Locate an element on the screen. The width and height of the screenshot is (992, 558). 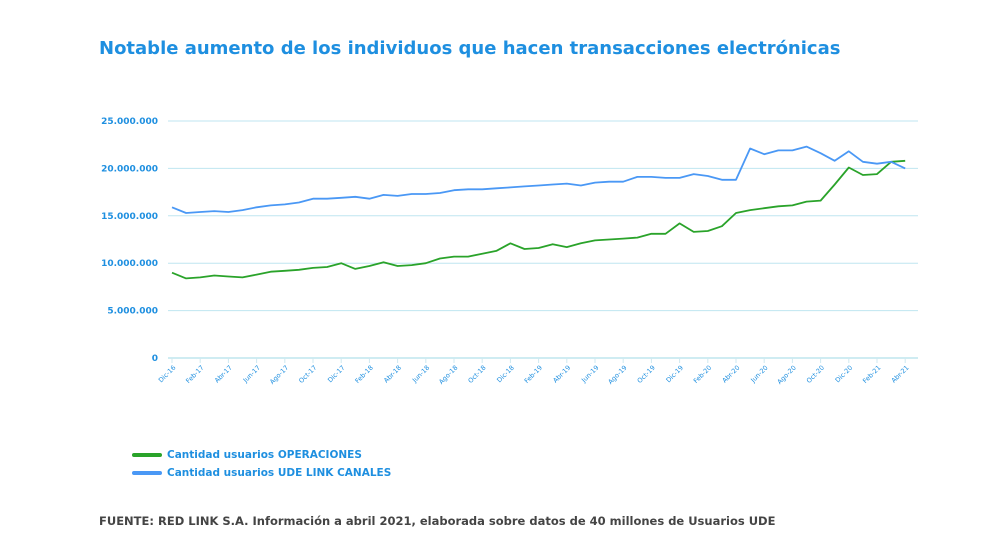
x-tick-label: Ago-19 is located at coordinates (617, 375).